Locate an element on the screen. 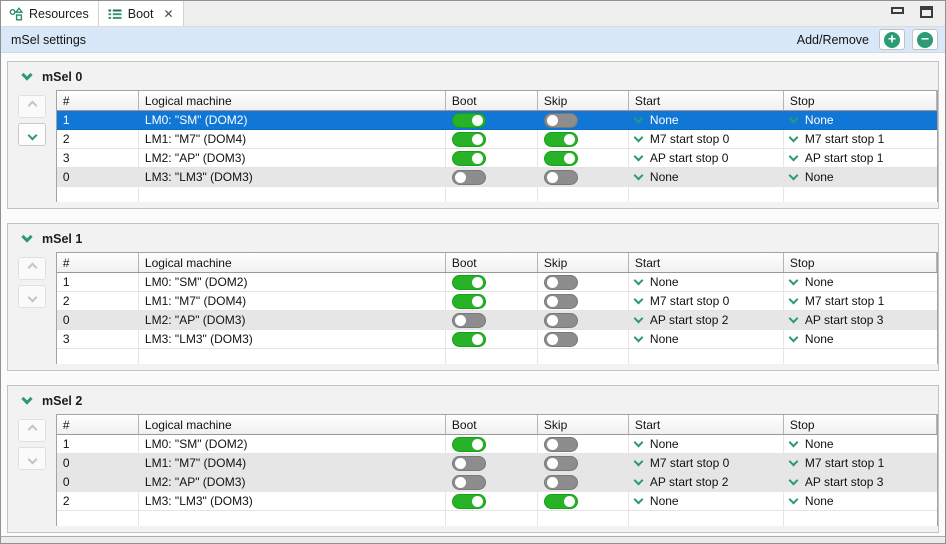  add-button: + is located at coordinates (892, 39).